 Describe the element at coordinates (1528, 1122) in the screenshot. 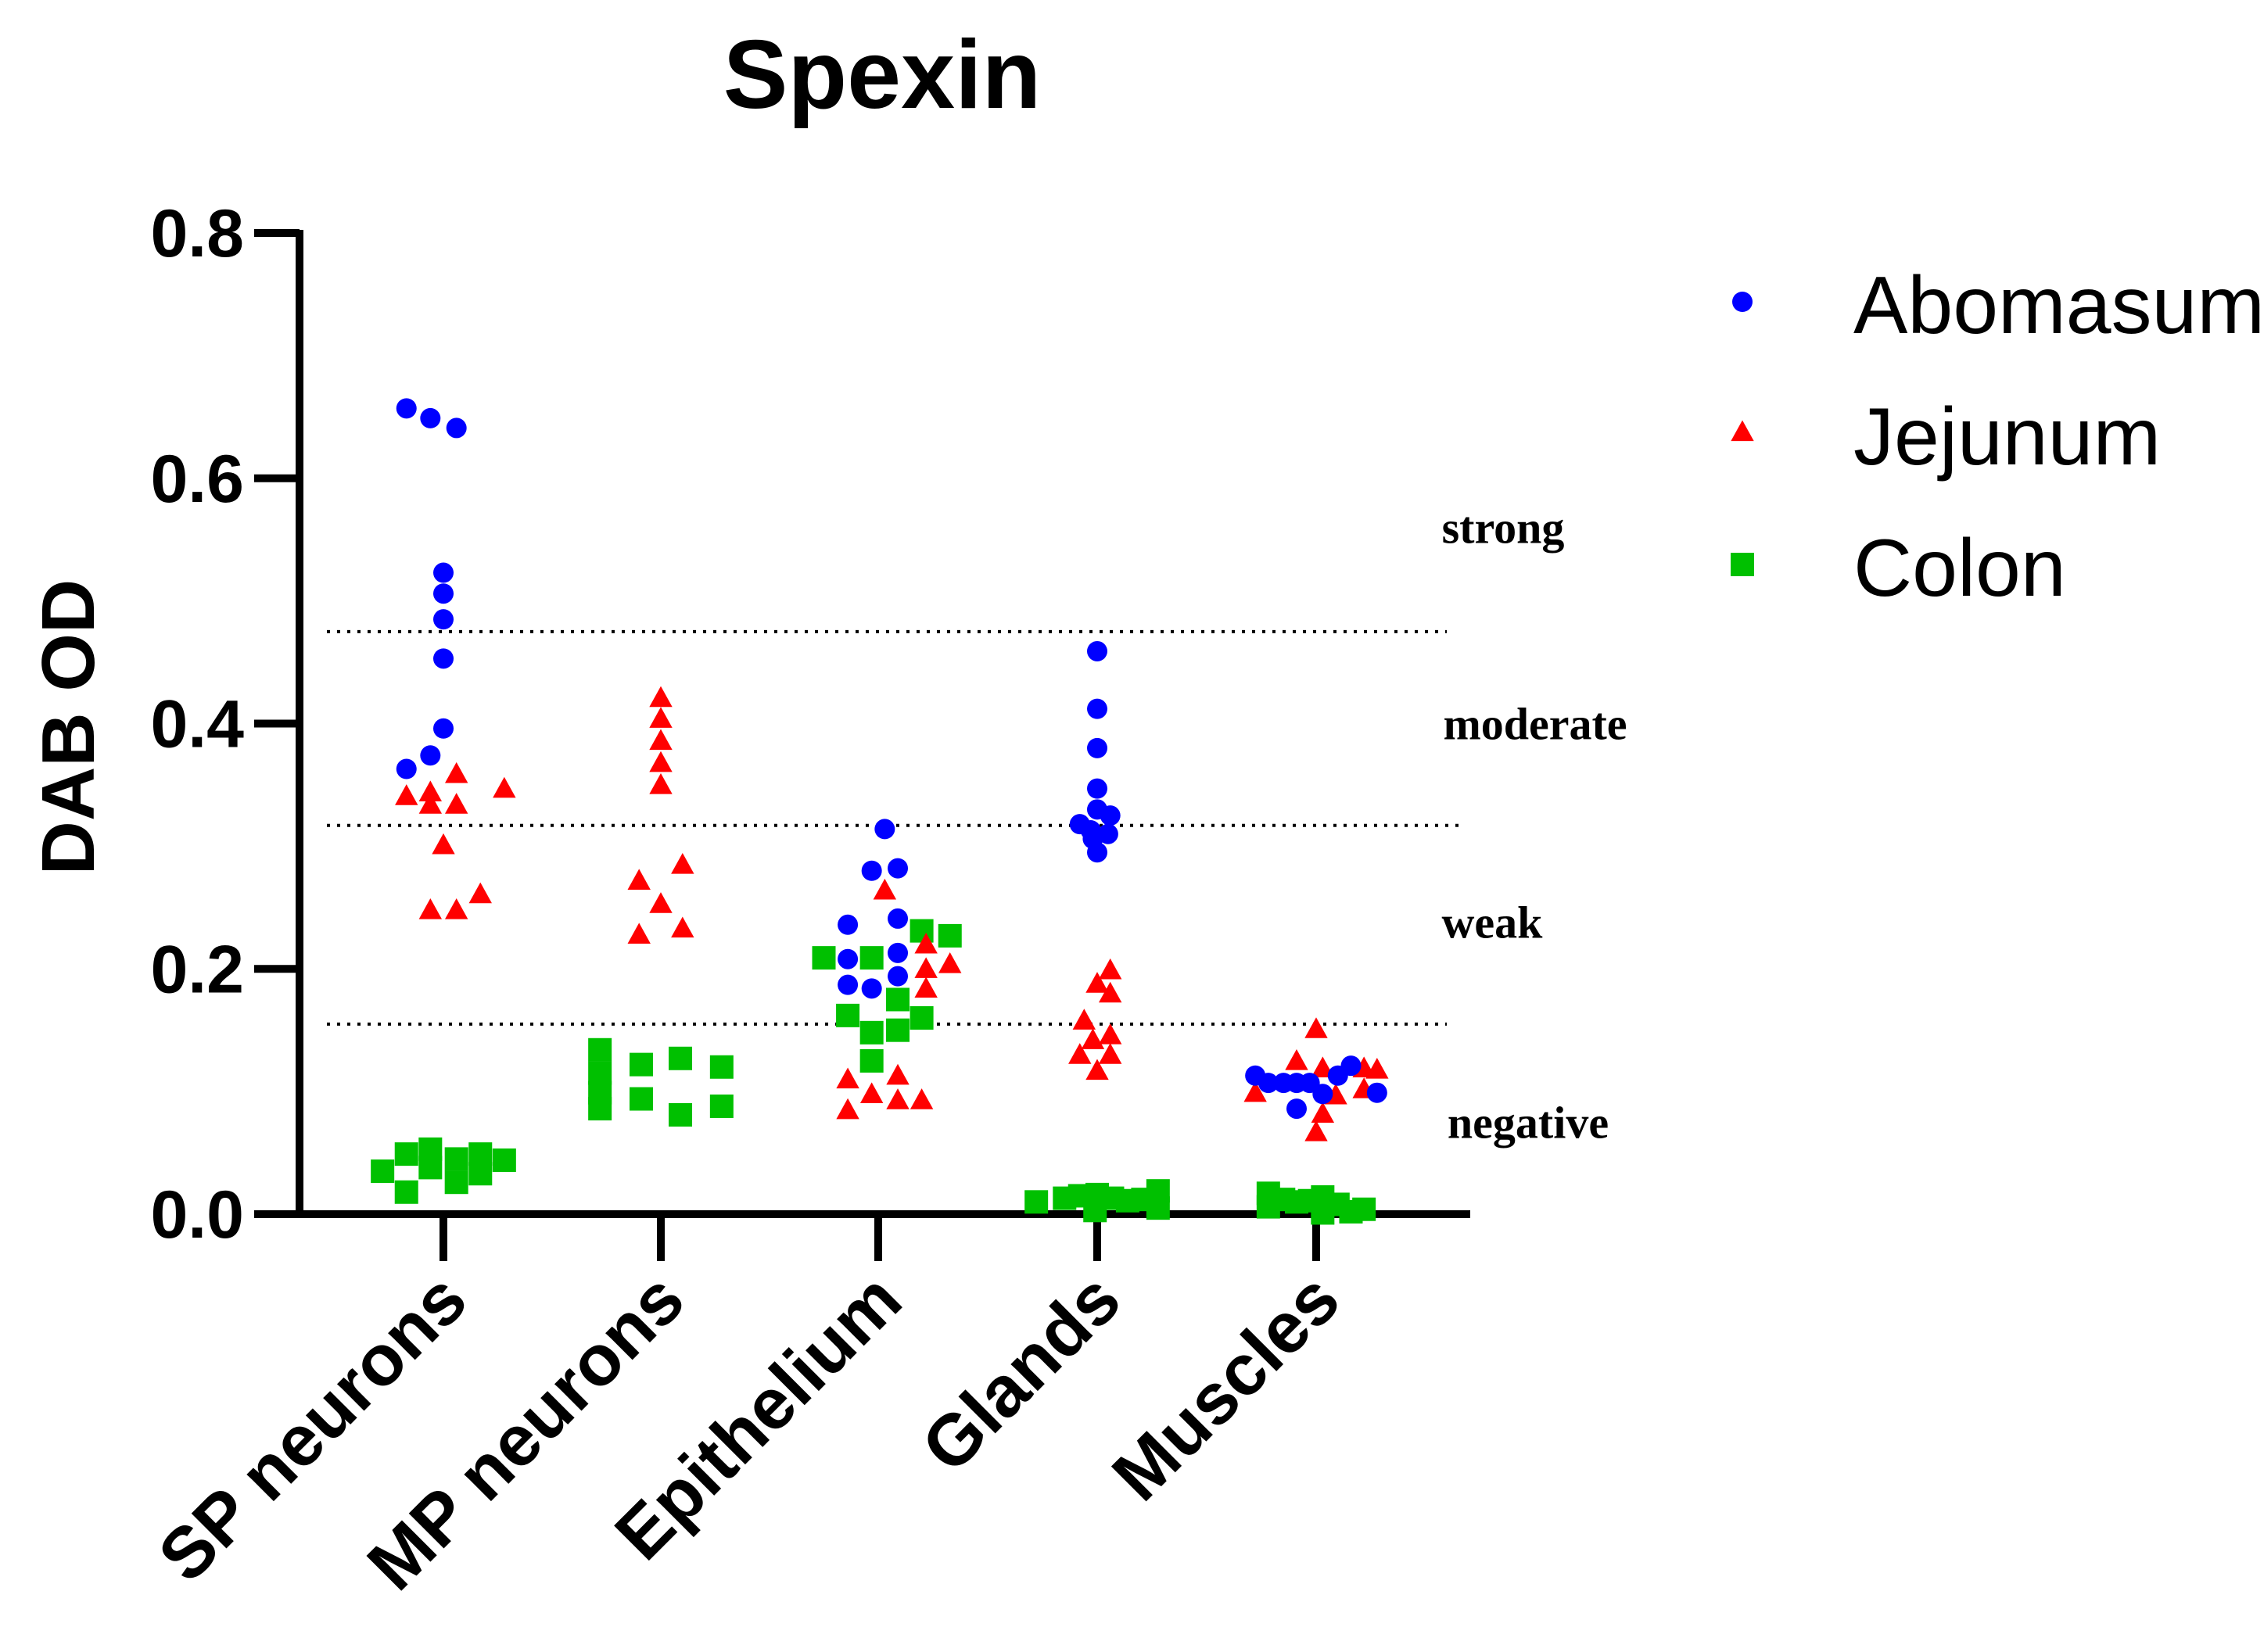

I see `zone-label-negative: negative` at that location.